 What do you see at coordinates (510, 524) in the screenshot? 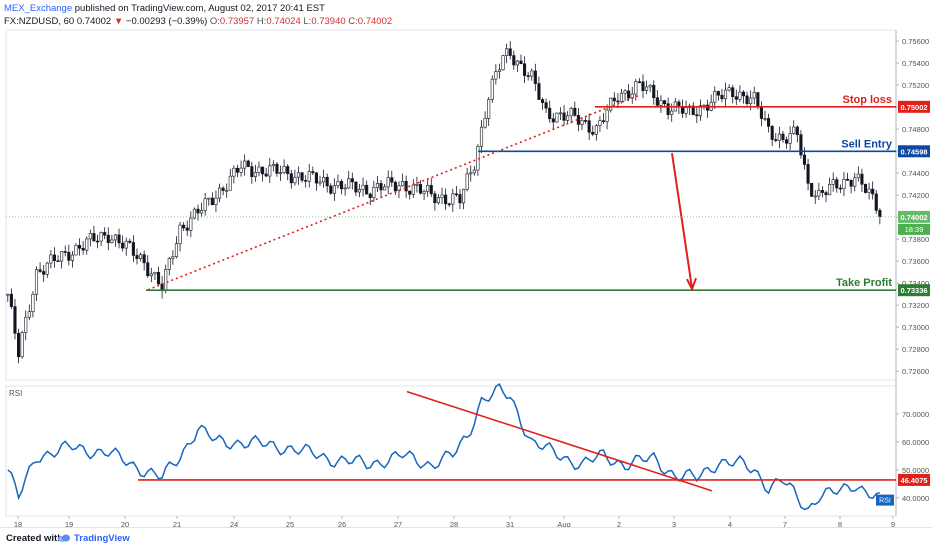
I see `time-tick-label: 31` at bounding box center [510, 524].